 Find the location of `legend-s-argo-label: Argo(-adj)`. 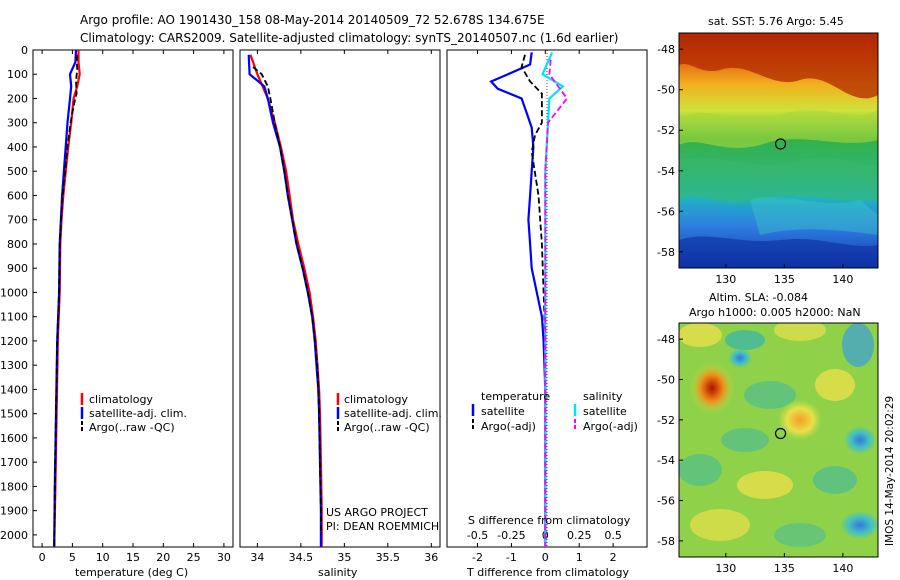

legend-s-argo-label: Argo(-adj) is located at coordinates (610, 426).